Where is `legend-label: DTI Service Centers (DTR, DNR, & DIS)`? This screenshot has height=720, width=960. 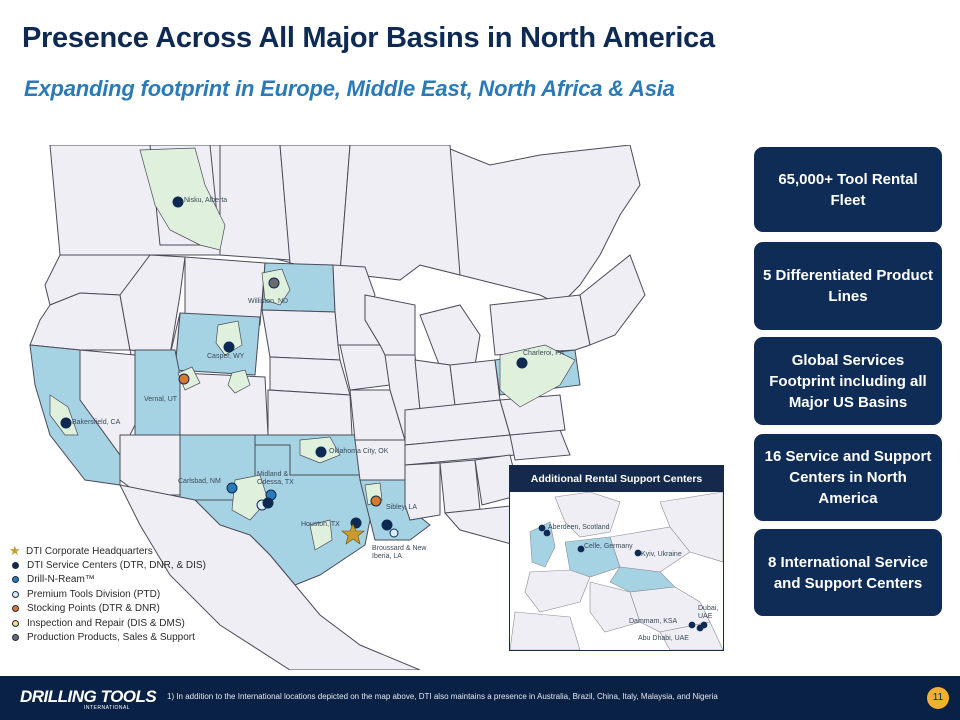 legend-label: DTI Service Centers (DTR, DNR, & DIS) is located at coordinates (116, 566).